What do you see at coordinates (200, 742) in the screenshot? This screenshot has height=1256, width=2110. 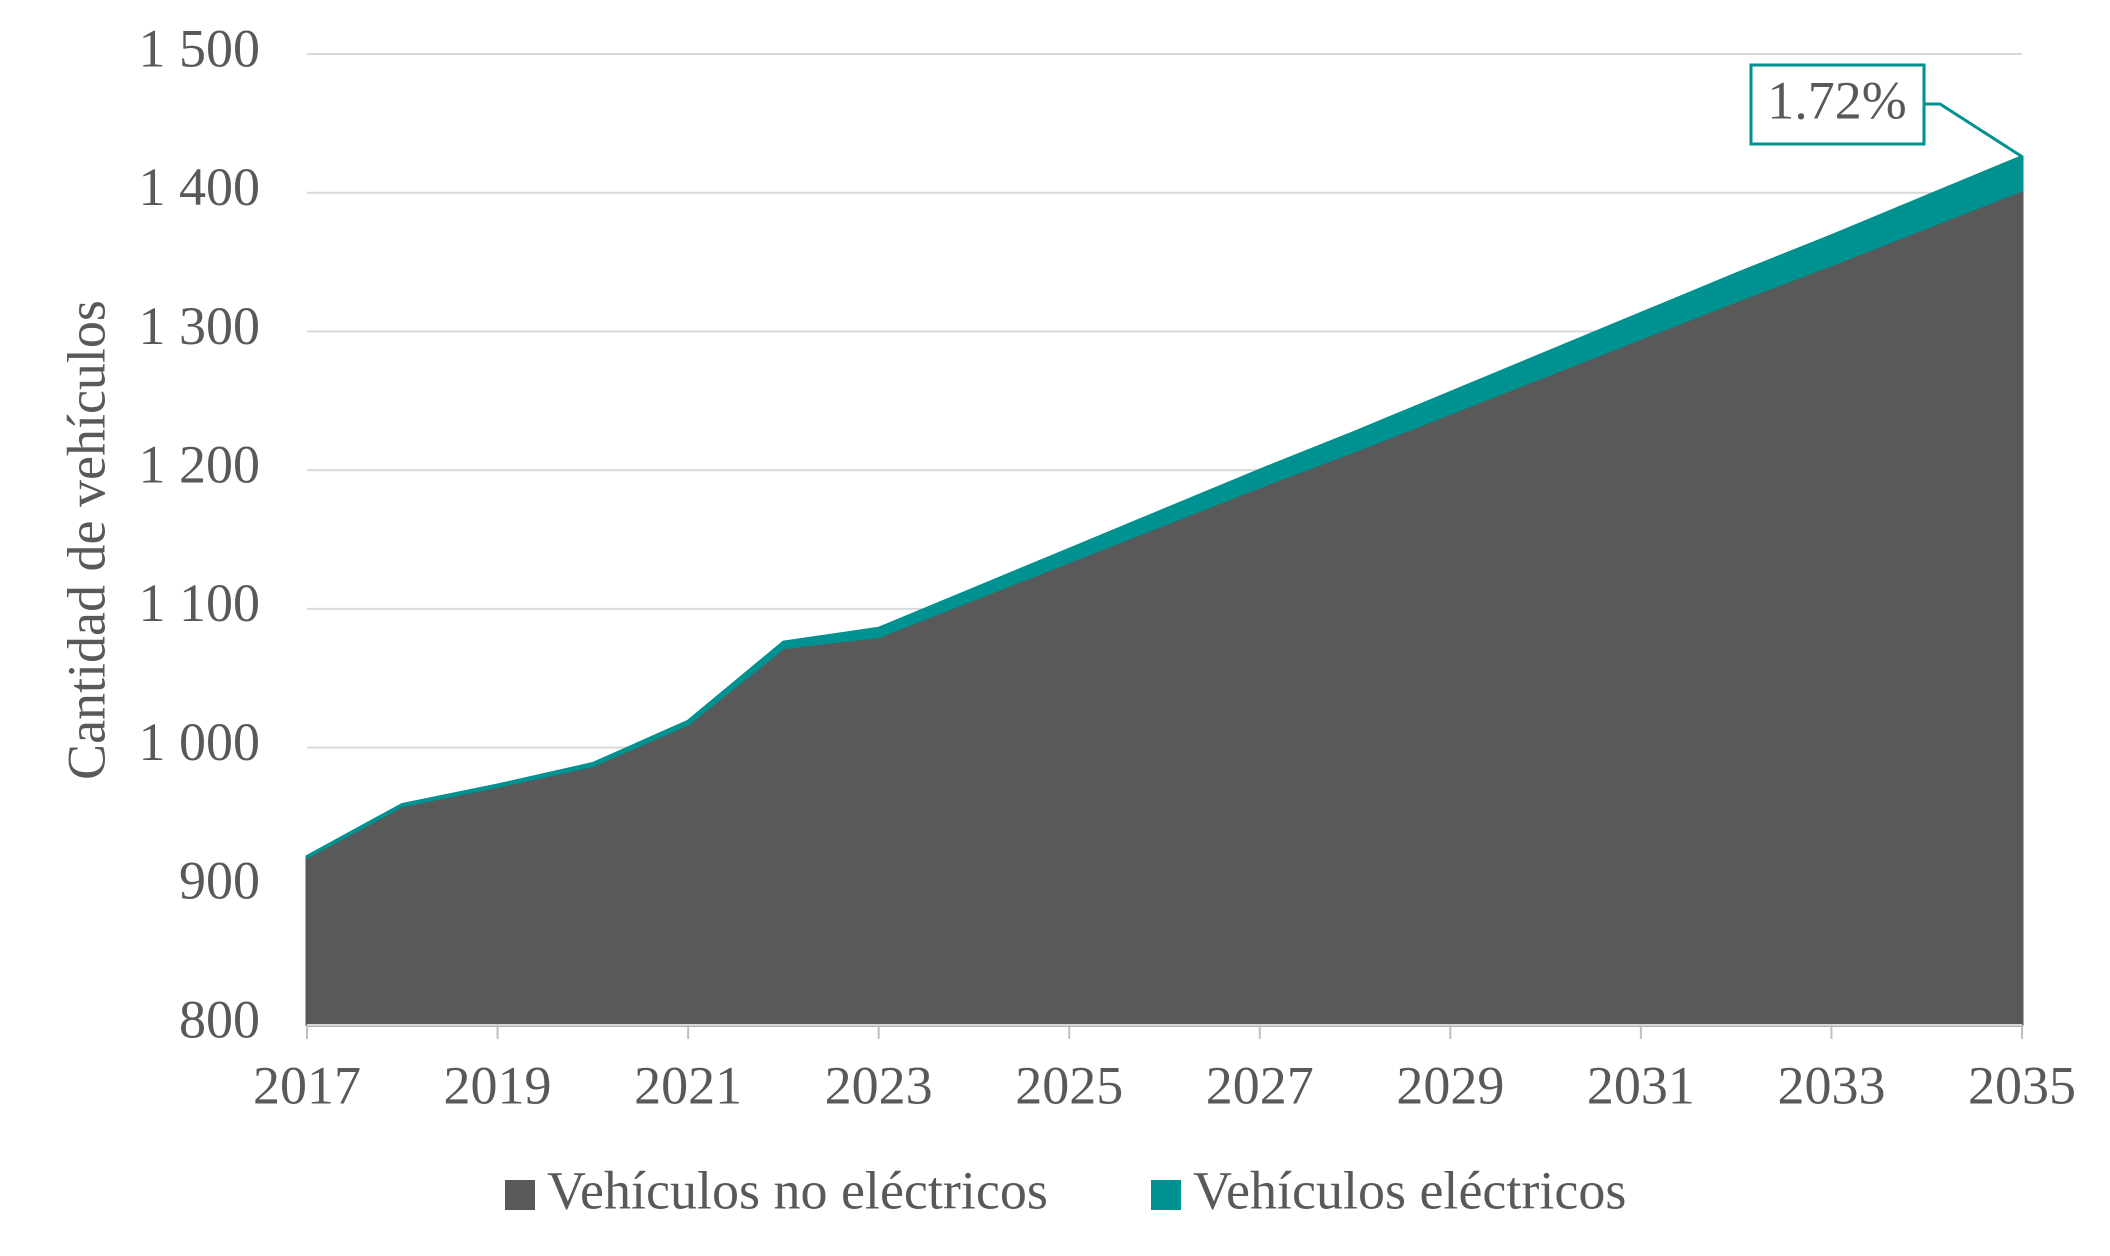 I see `y-tick-label: 1 000` at bounding box center [200, 742].